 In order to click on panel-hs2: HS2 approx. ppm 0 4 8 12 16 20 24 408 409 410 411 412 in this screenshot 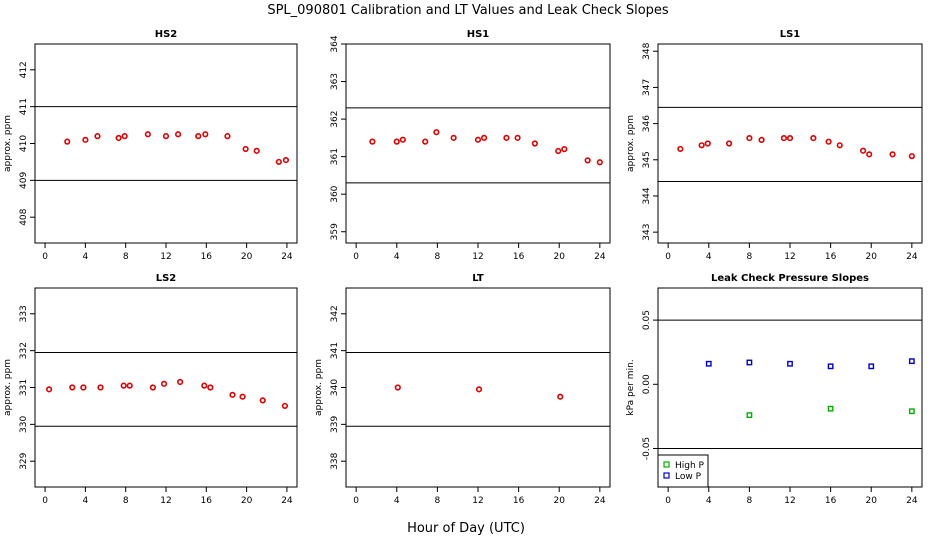, I will do `click(150, 145)`.